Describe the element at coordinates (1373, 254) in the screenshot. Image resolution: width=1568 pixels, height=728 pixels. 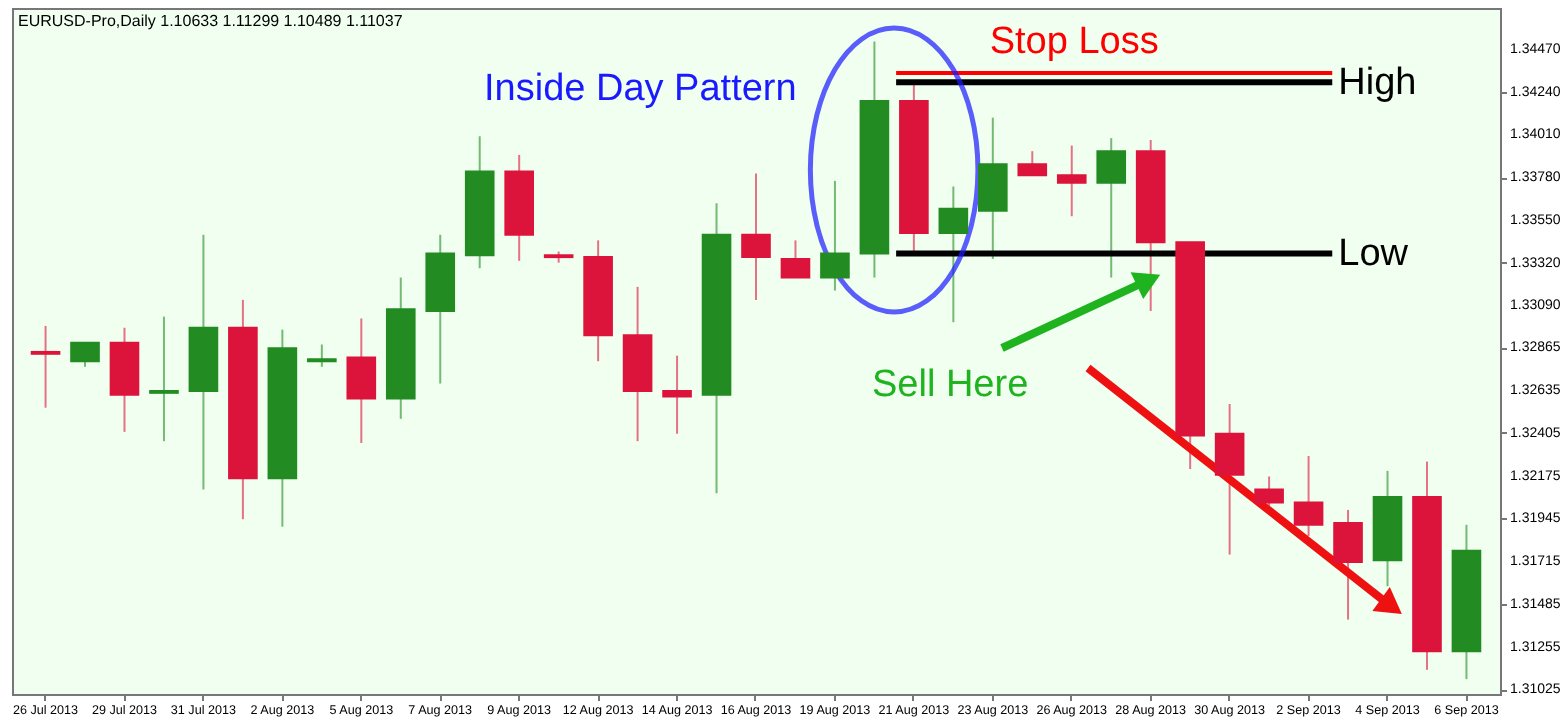
I see `ref-line-label: Low` at that location.